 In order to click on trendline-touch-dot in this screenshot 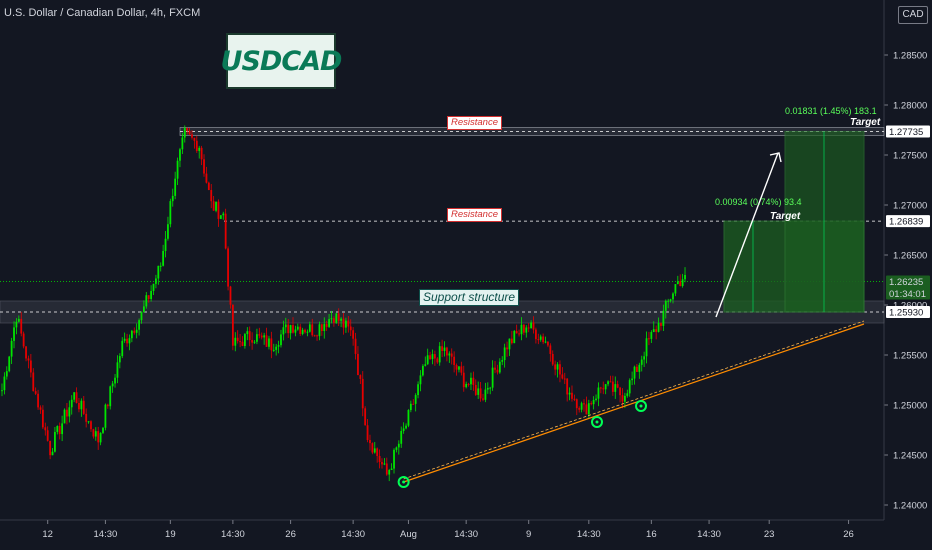, I will do `click(597, 422)`.